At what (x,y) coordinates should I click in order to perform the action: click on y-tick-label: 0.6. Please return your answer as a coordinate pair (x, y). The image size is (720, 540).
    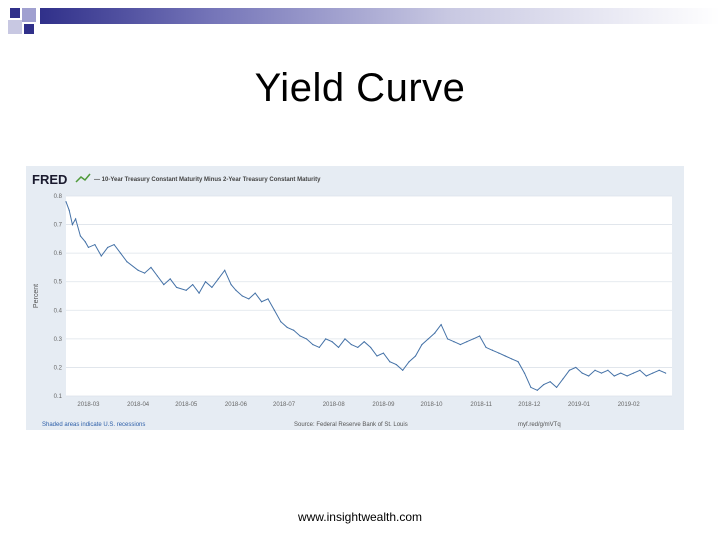
    Looking at the image, I should click on (58, 254).